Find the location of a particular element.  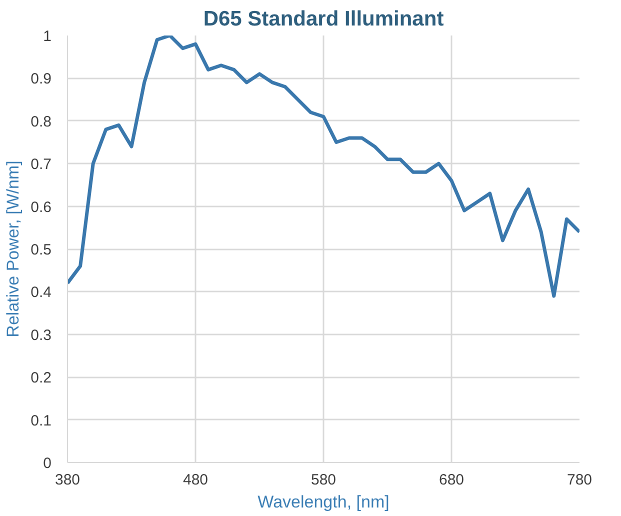

x-tick-label: 580 is located at coordinates (323, 480).